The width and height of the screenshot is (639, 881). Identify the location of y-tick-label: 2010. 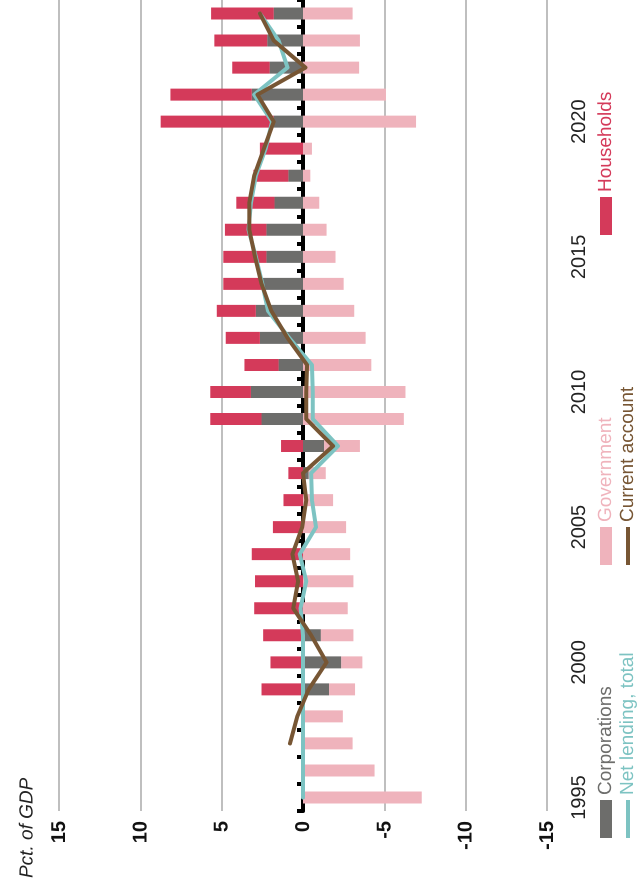
(579, 392).